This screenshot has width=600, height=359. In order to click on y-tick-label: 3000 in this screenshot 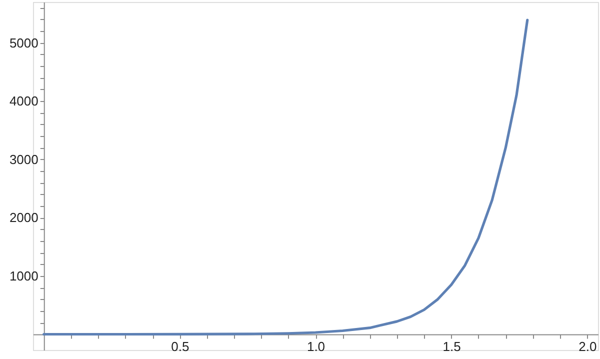, I will do `click(23, 159)`.